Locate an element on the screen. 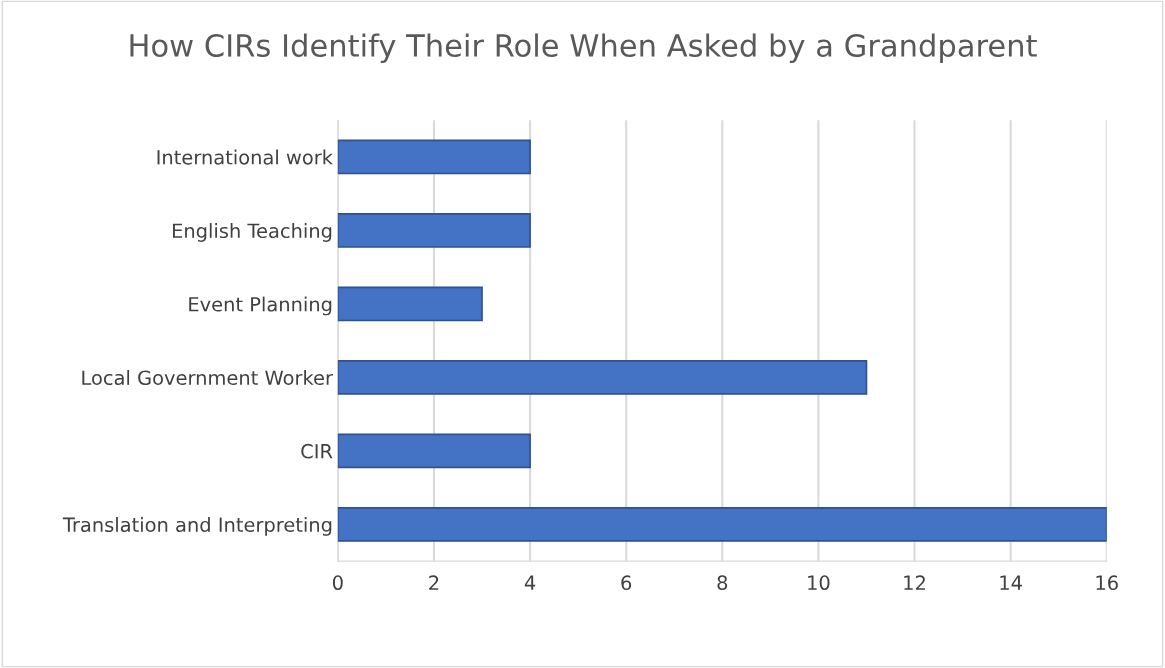 Image resolution: width=1165 pixels, height=668 pixels. x-tick-label: 2 is located at coordinates (434, 582).